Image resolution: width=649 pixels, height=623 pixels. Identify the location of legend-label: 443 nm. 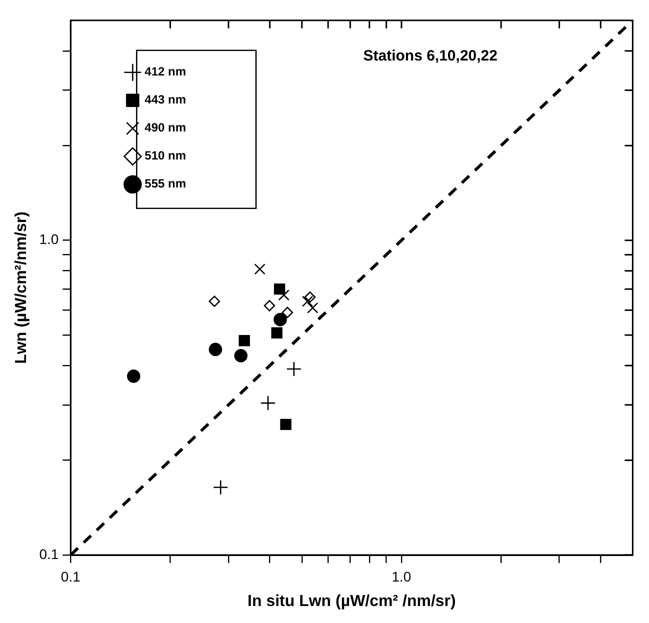
(165, 99).